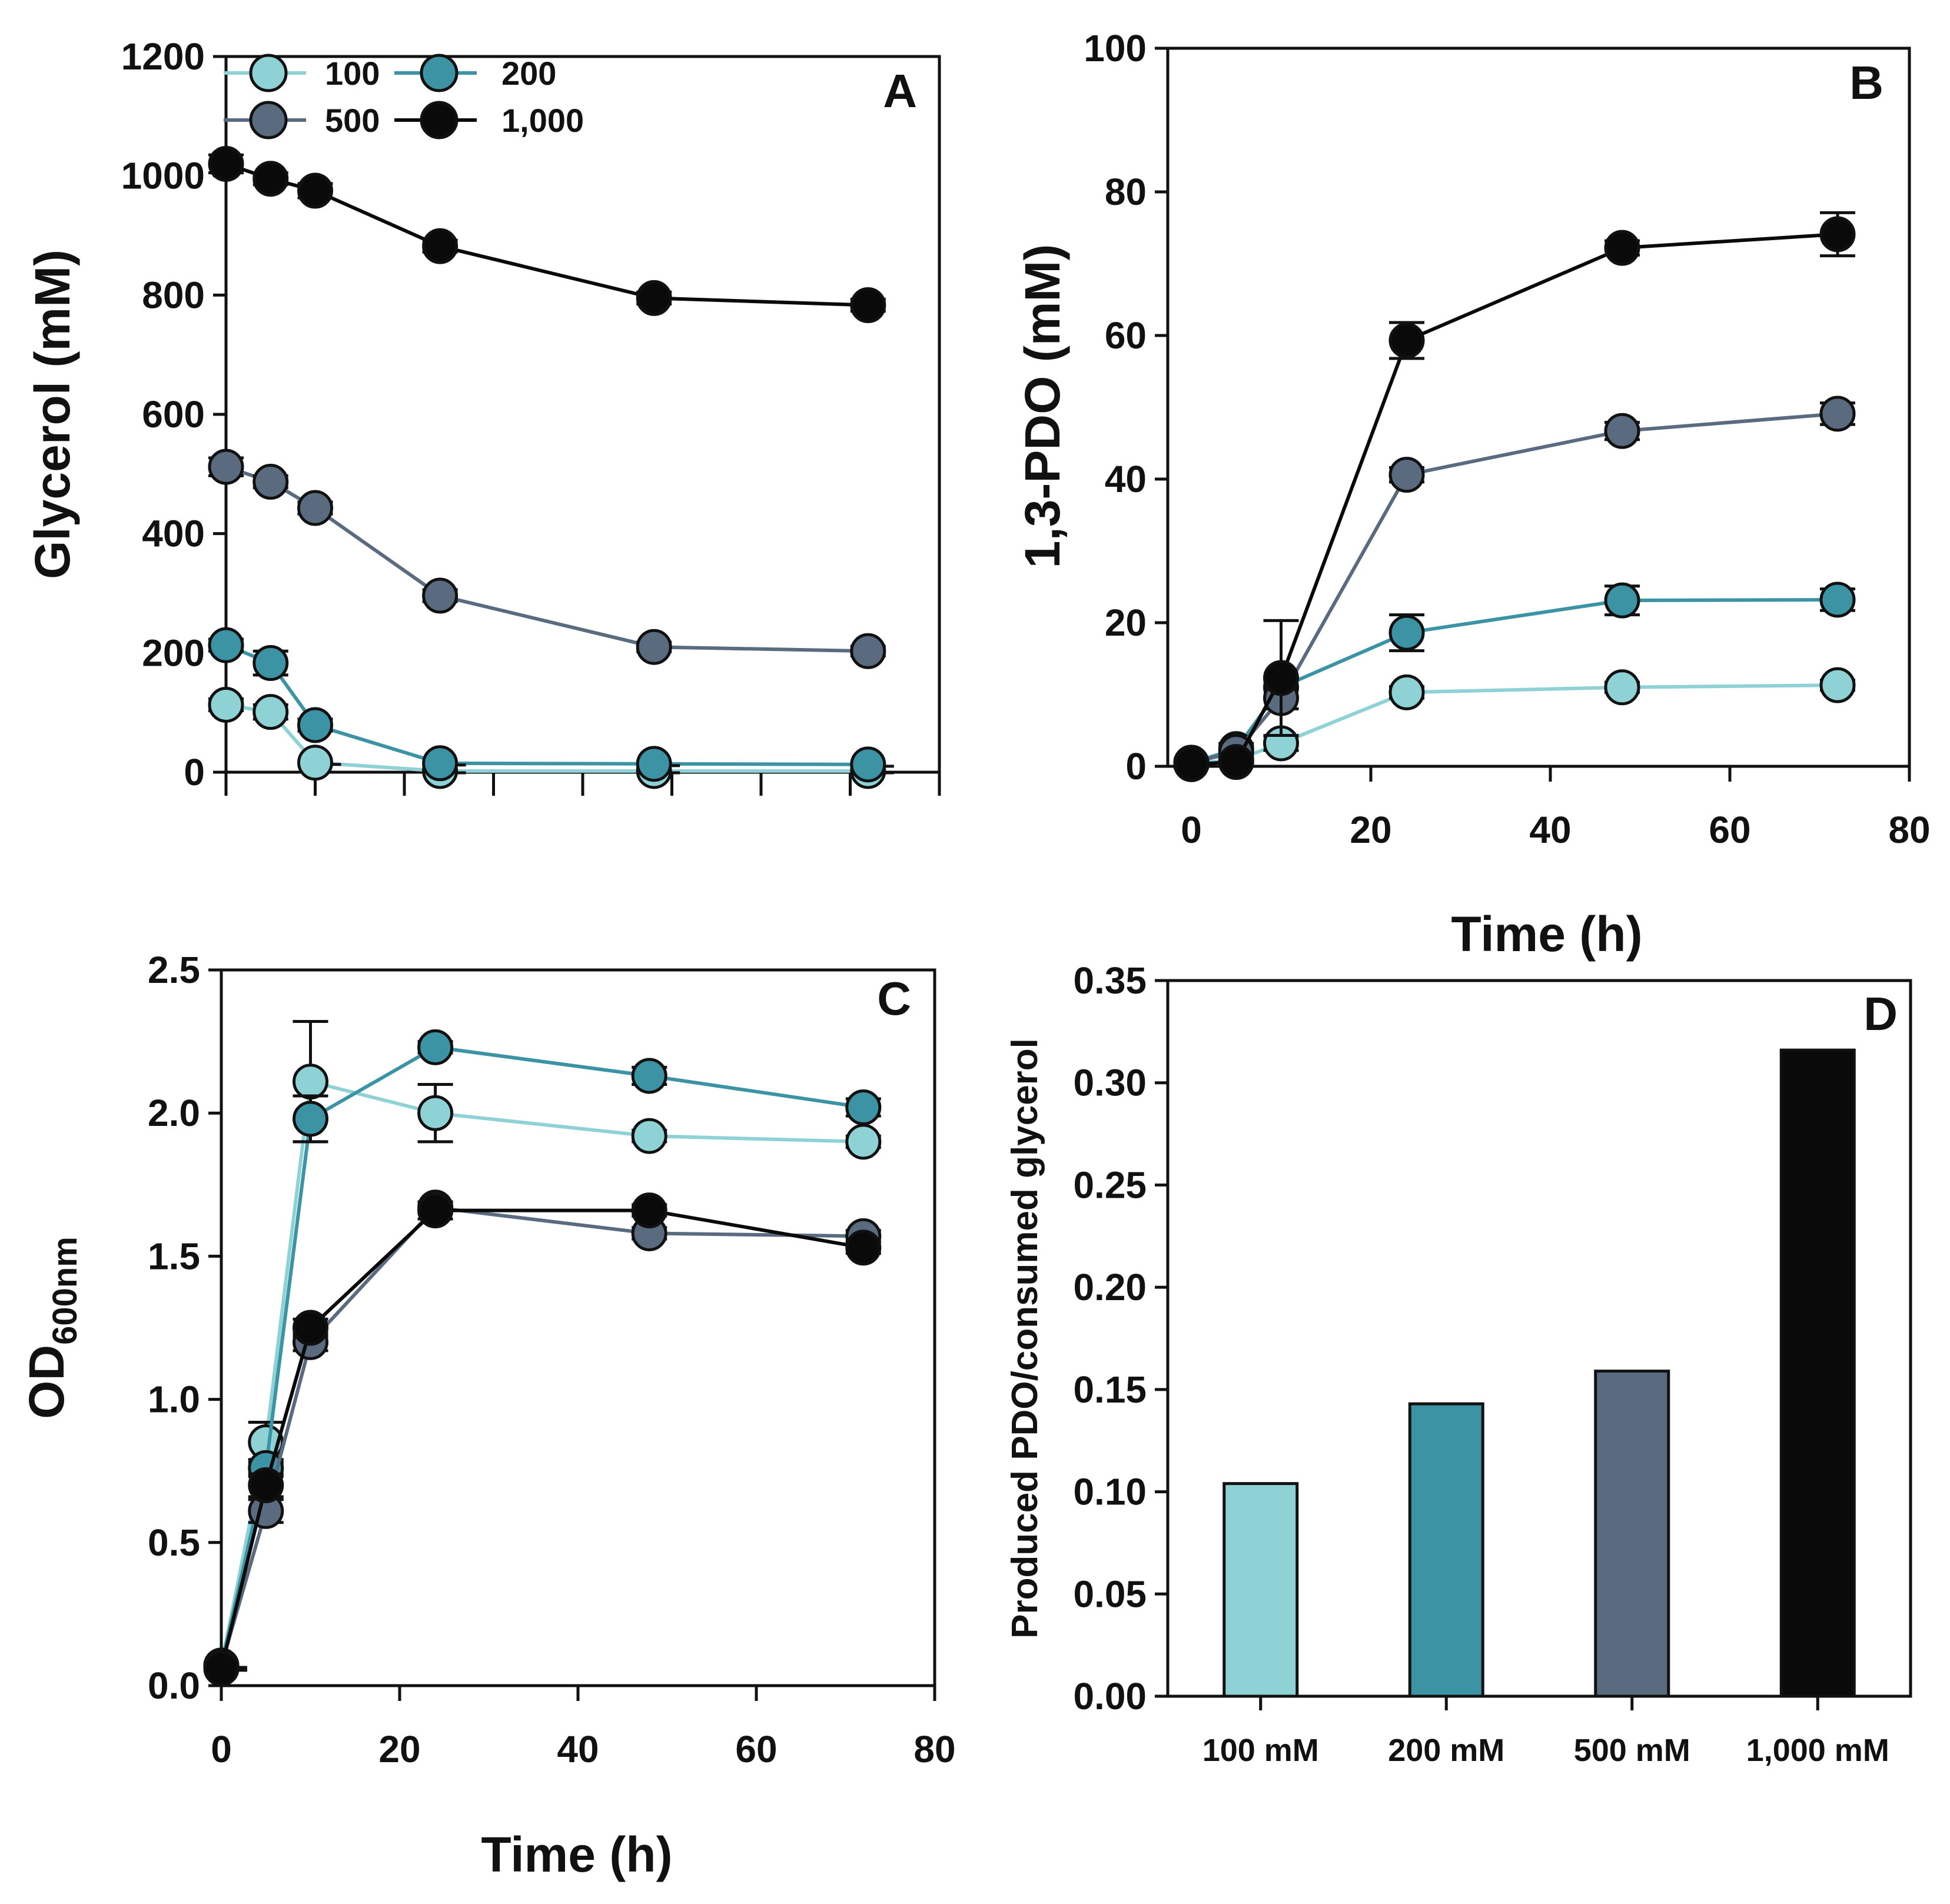 This screenshot has height=1904, width=1950. Describe the element at coordinates (1632, 1750) in the screenshot. I see `category-label: 500 mM` at that location.